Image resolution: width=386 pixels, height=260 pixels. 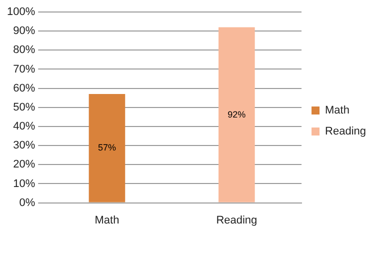 I want to click on y-tick-label: 30%, so click(x=24, y=146).